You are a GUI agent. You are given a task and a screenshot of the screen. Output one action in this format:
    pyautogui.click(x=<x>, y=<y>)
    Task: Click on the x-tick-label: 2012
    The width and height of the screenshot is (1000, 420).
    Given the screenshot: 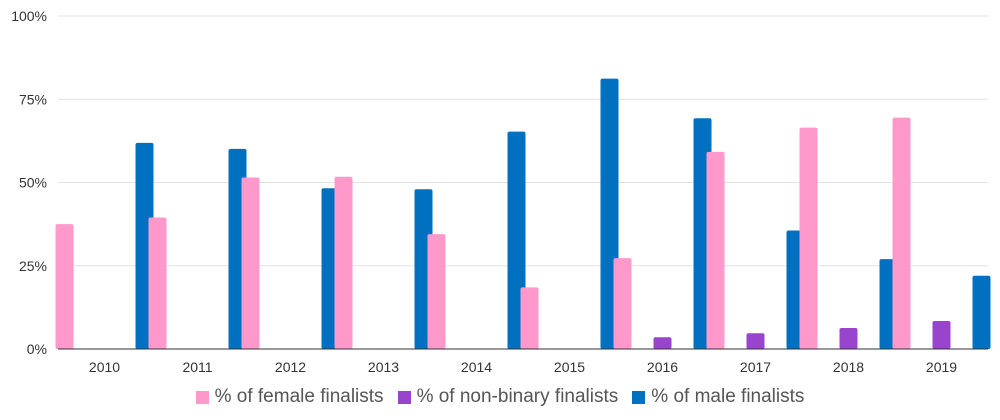 What is the action you would take?
    pyautogui.click(x=290, y=367)
    